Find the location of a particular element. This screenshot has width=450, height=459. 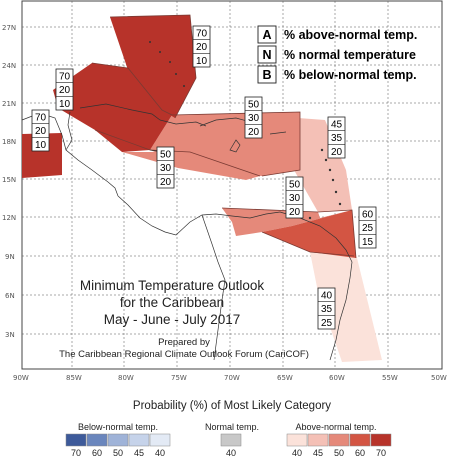

legend-below-label: Below-normal temp. is located at coordinates (118, 427).